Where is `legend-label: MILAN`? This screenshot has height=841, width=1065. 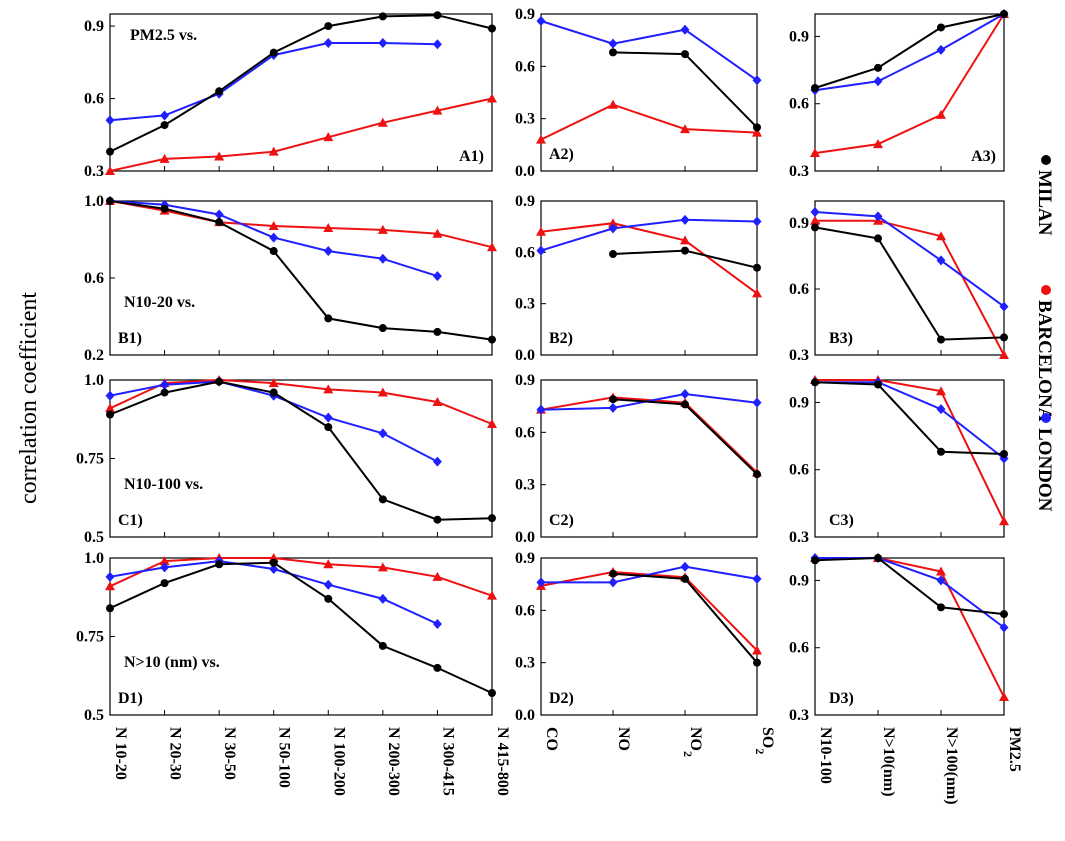
legend-label: MILAN is located at coordinates (1044, 203).